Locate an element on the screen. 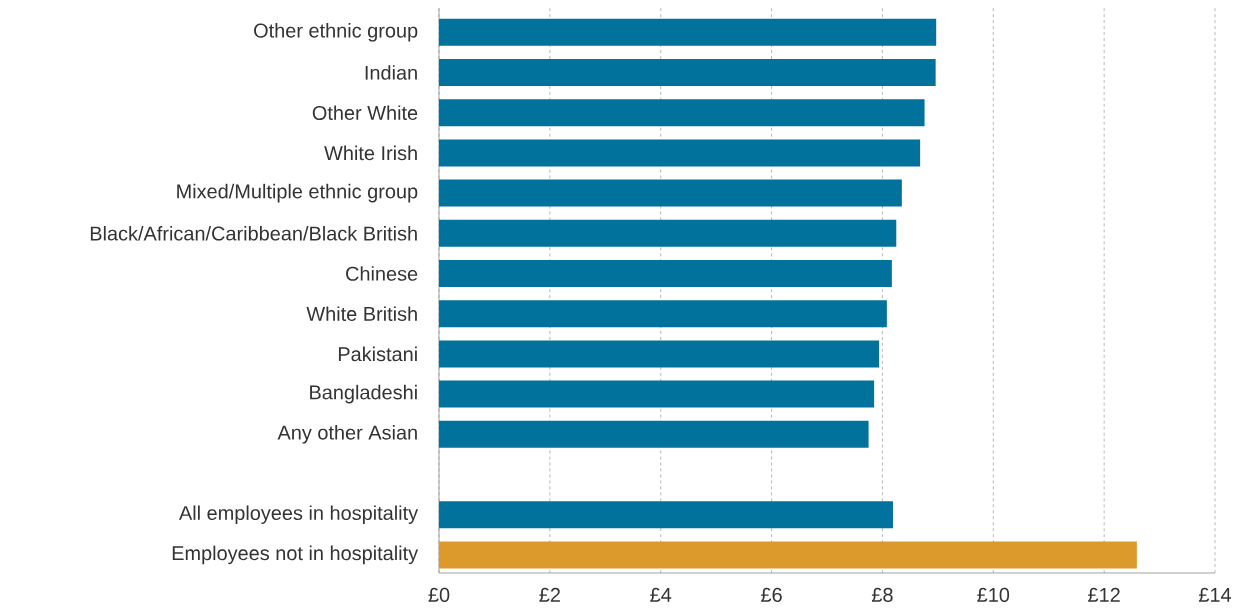  y-tick-label: Any other Asian is located at coordinates (347, 434).